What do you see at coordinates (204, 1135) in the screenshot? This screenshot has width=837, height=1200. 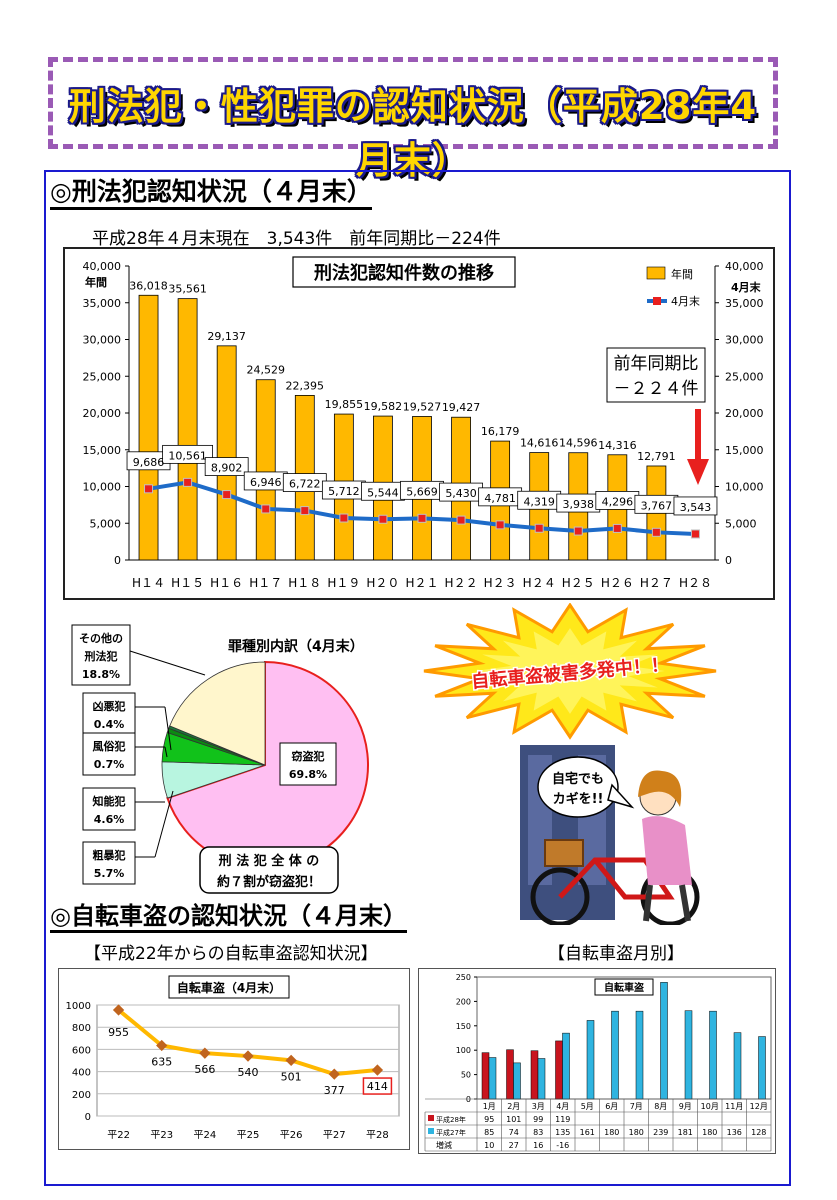 I see `chart2-xtick: 平24` at bounding box center [204, 1135].